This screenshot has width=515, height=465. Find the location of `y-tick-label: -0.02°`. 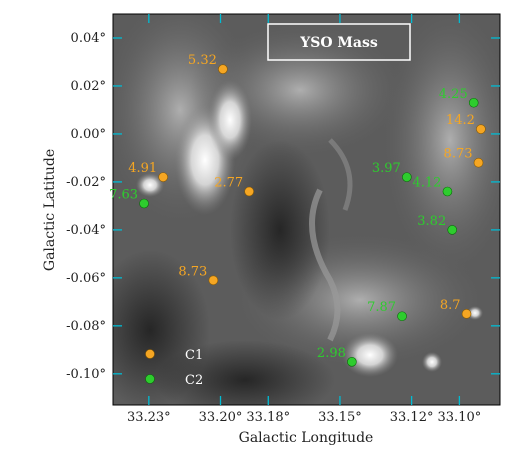

y-tick-label: -0.02° is located at coordinates (86, 182).